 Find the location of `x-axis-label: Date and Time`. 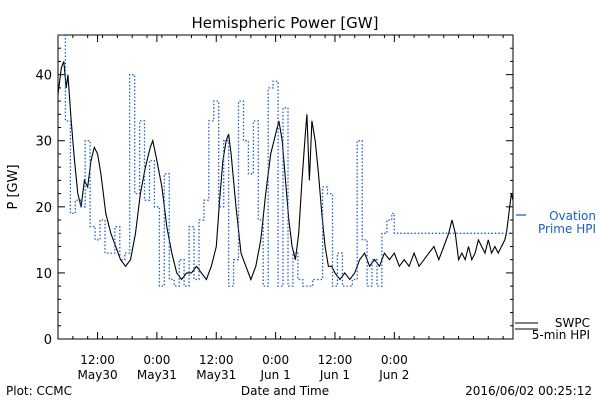

x-axis-label: Date and Time is located at coordinates (285, 391).